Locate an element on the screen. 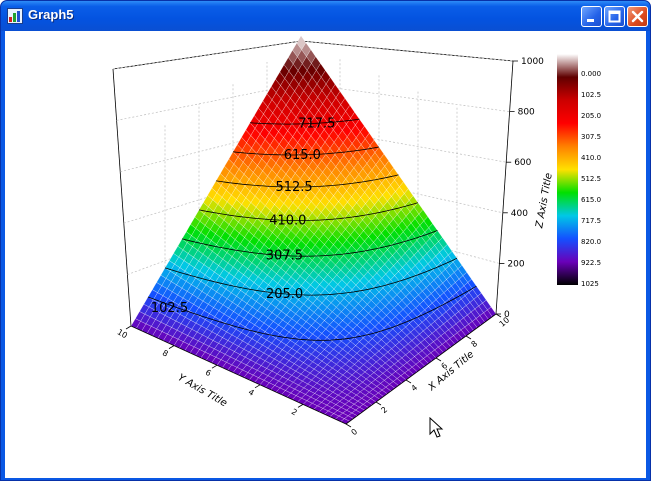  x-tick-label: 0 is located at coordinates (355, 432).